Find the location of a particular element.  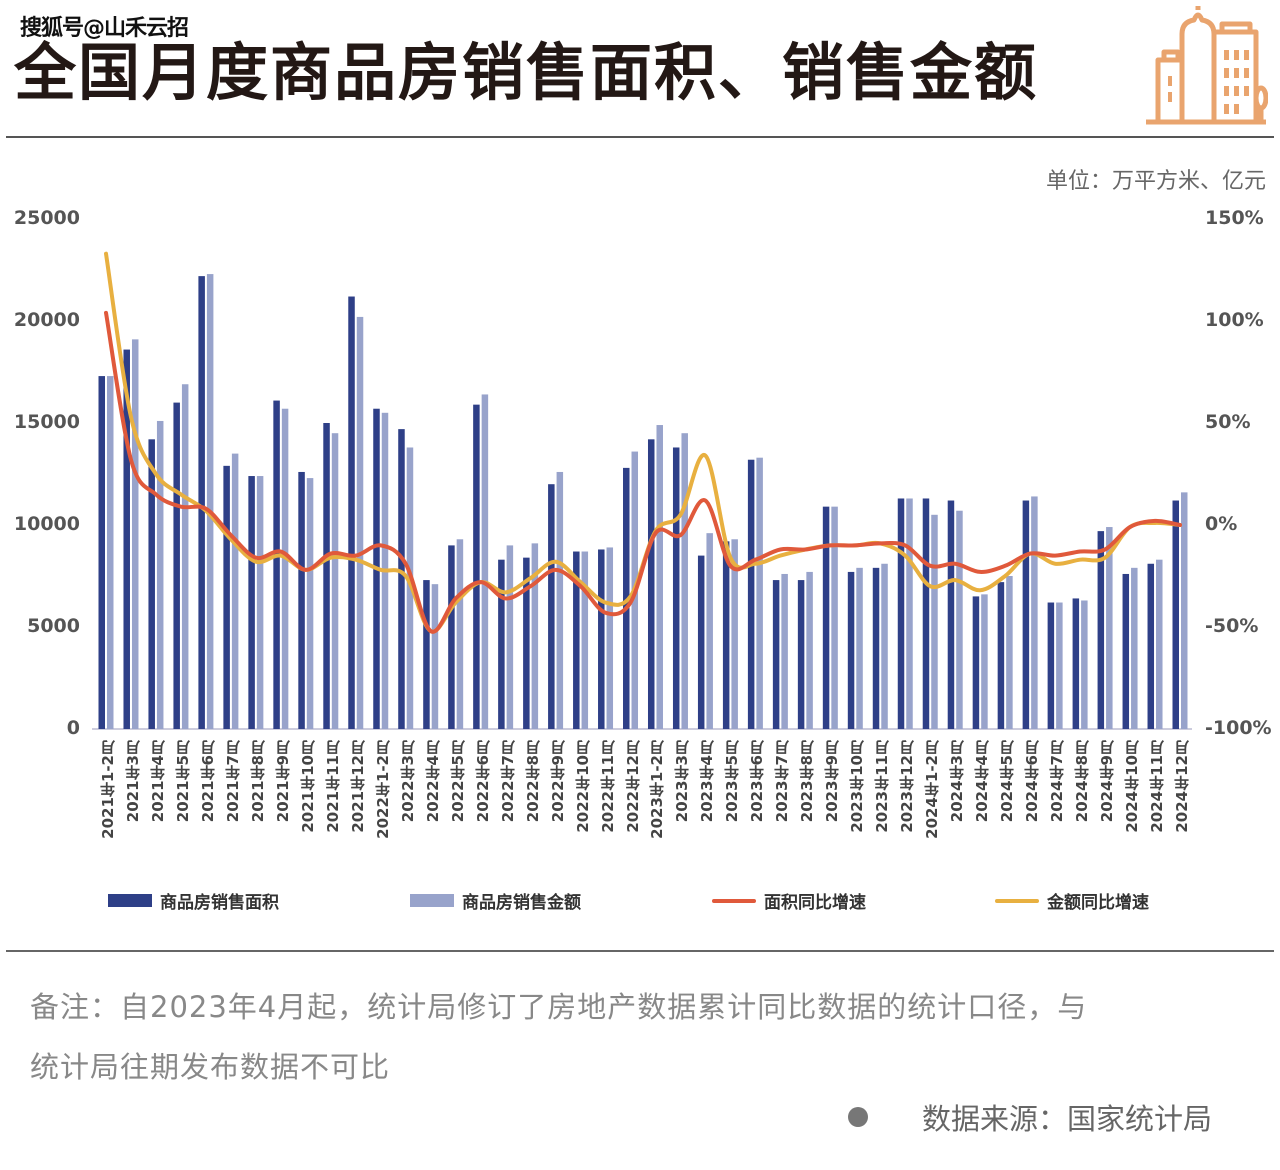

footnote-line-1: 备注：自2023年4月起，统计局修订了房地产数据累计同比数据的统计口径，与 is located at coordinates (559, 1007).